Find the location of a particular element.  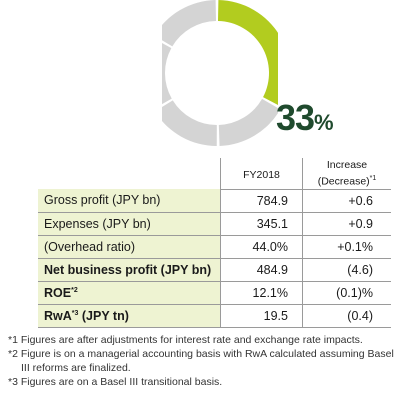

header-blank-cell is located at coordinates (129, 173).